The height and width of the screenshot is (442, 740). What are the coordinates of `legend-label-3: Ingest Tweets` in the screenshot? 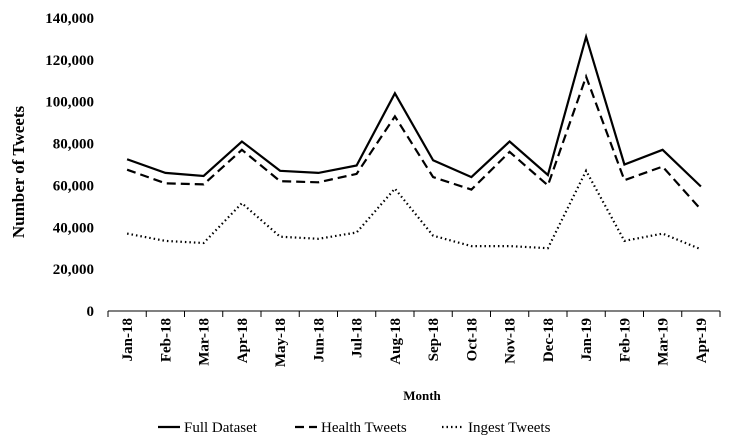 It's located at (509, 428).